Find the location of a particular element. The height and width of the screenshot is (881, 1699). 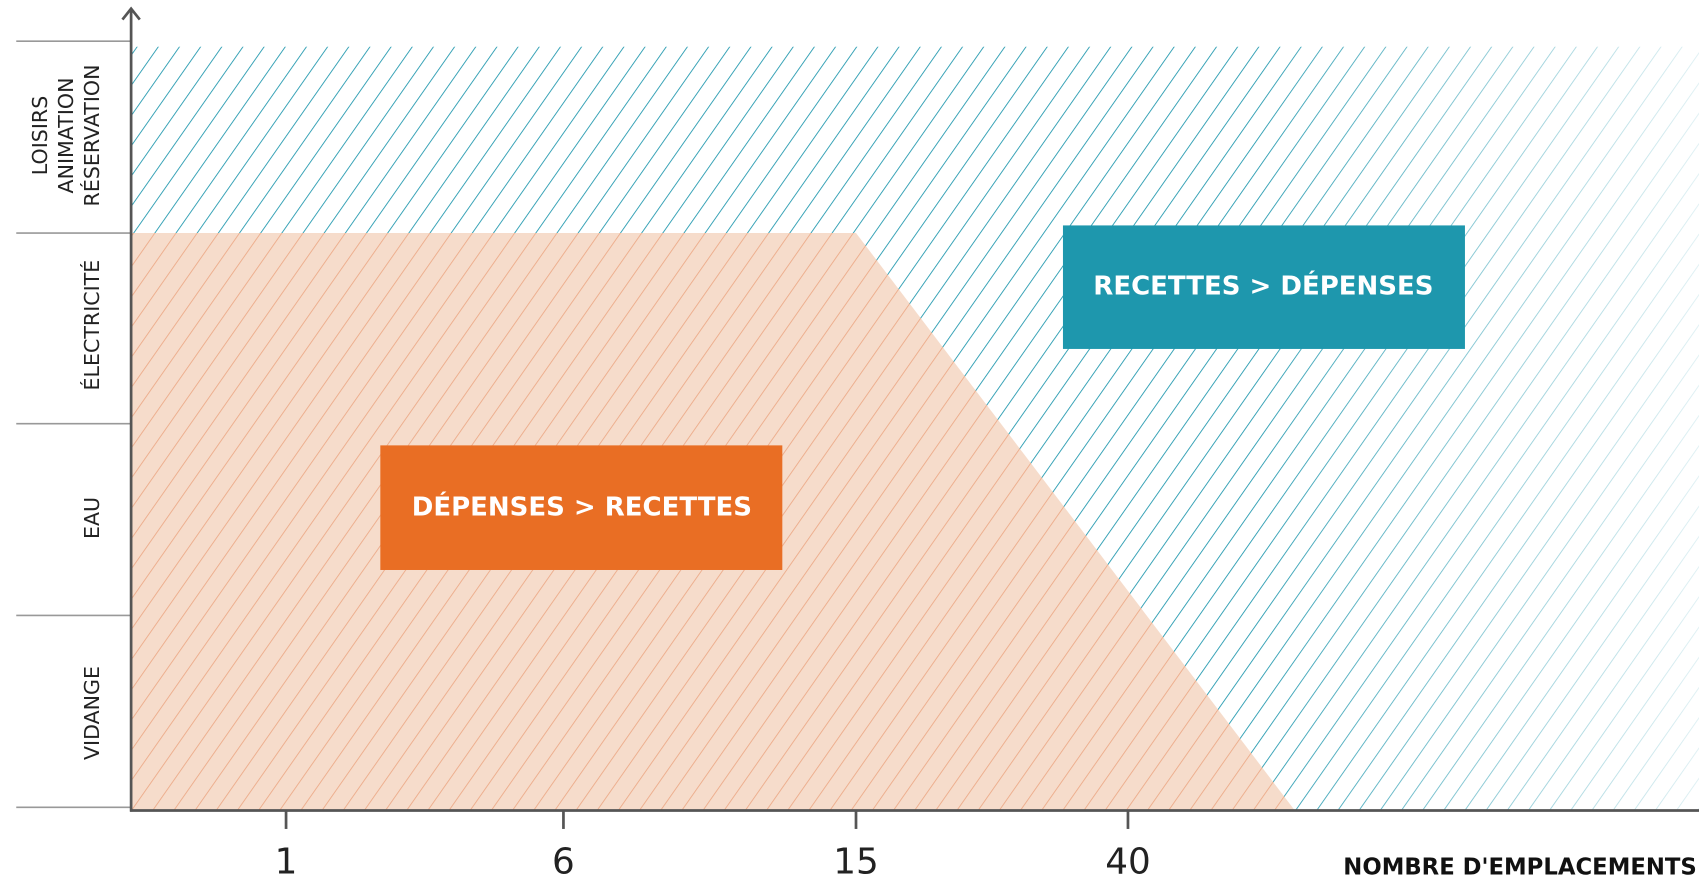

loss-box is located at coordinates (581, 507).